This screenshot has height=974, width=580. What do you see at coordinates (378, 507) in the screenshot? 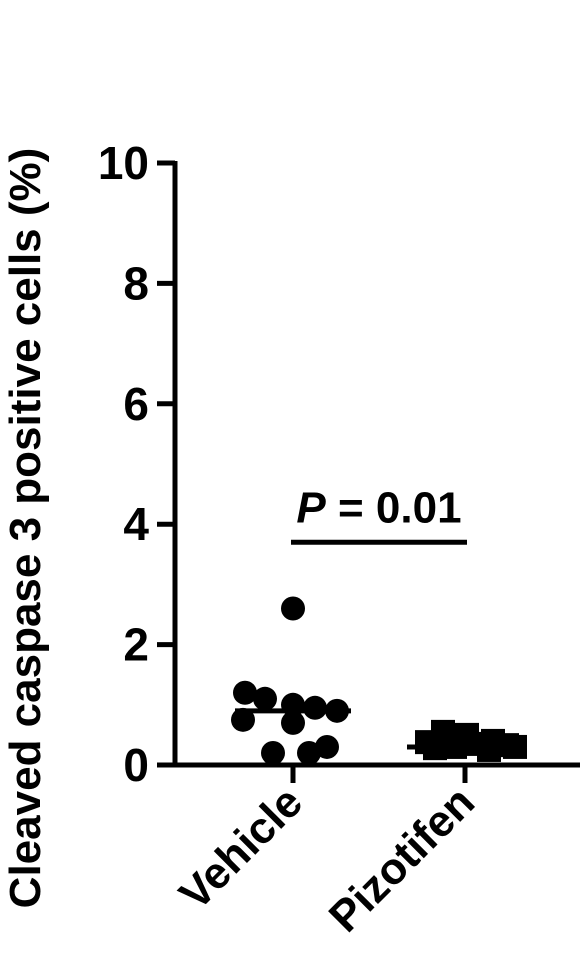
I see `p-value-label: P = 0.01` at bounding box center [378, 507].